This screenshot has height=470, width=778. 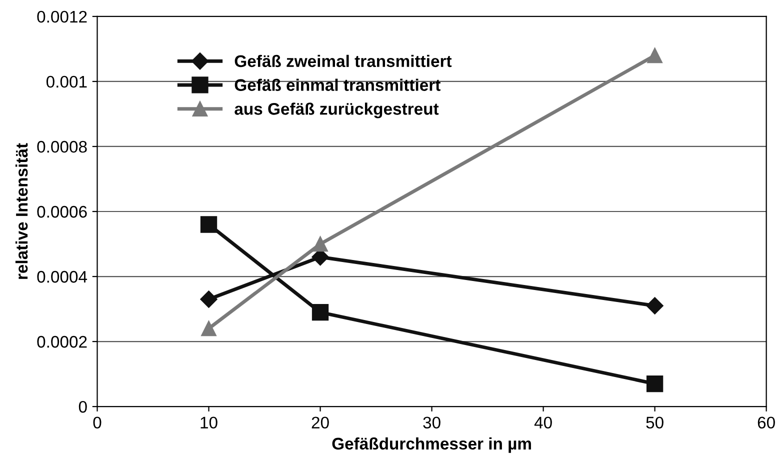 I want to click on x-tick-label: 30, so click(x=431, y=422).